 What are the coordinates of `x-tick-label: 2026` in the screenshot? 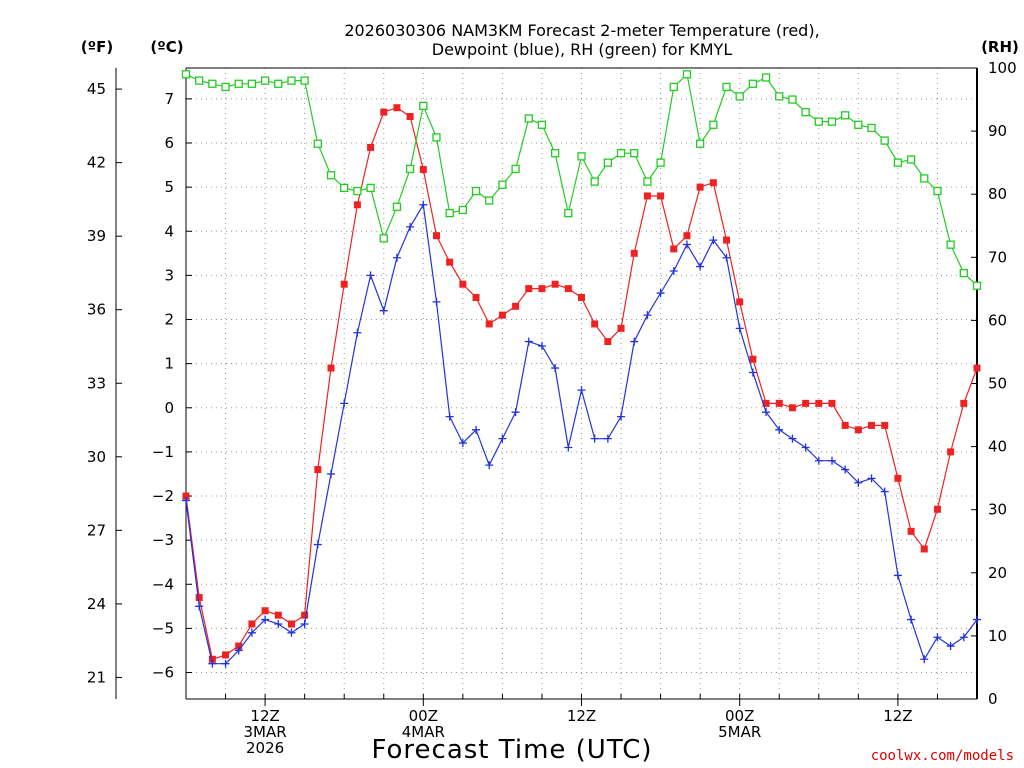 It's located at (265, 748).